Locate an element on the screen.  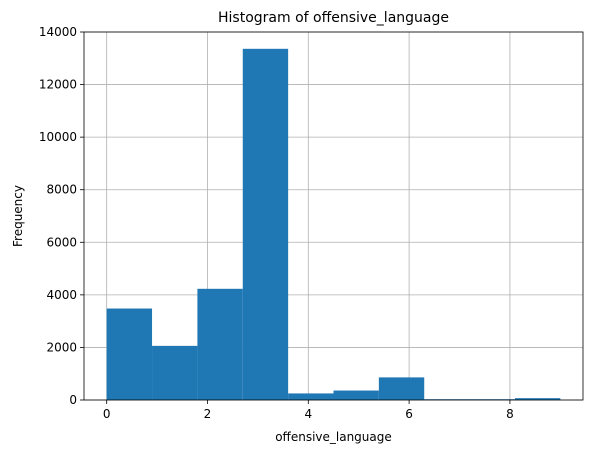
y-tick-label: 10000 is located at coordinates (58, 137).